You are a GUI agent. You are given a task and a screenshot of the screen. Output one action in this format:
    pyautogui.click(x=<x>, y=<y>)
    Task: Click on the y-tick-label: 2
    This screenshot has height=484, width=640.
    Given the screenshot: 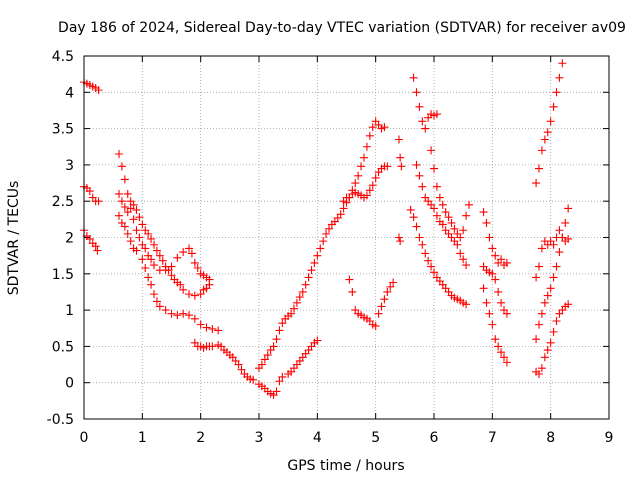 What is the action you would take?
    pyautogui.click(x=69, y=239)
    